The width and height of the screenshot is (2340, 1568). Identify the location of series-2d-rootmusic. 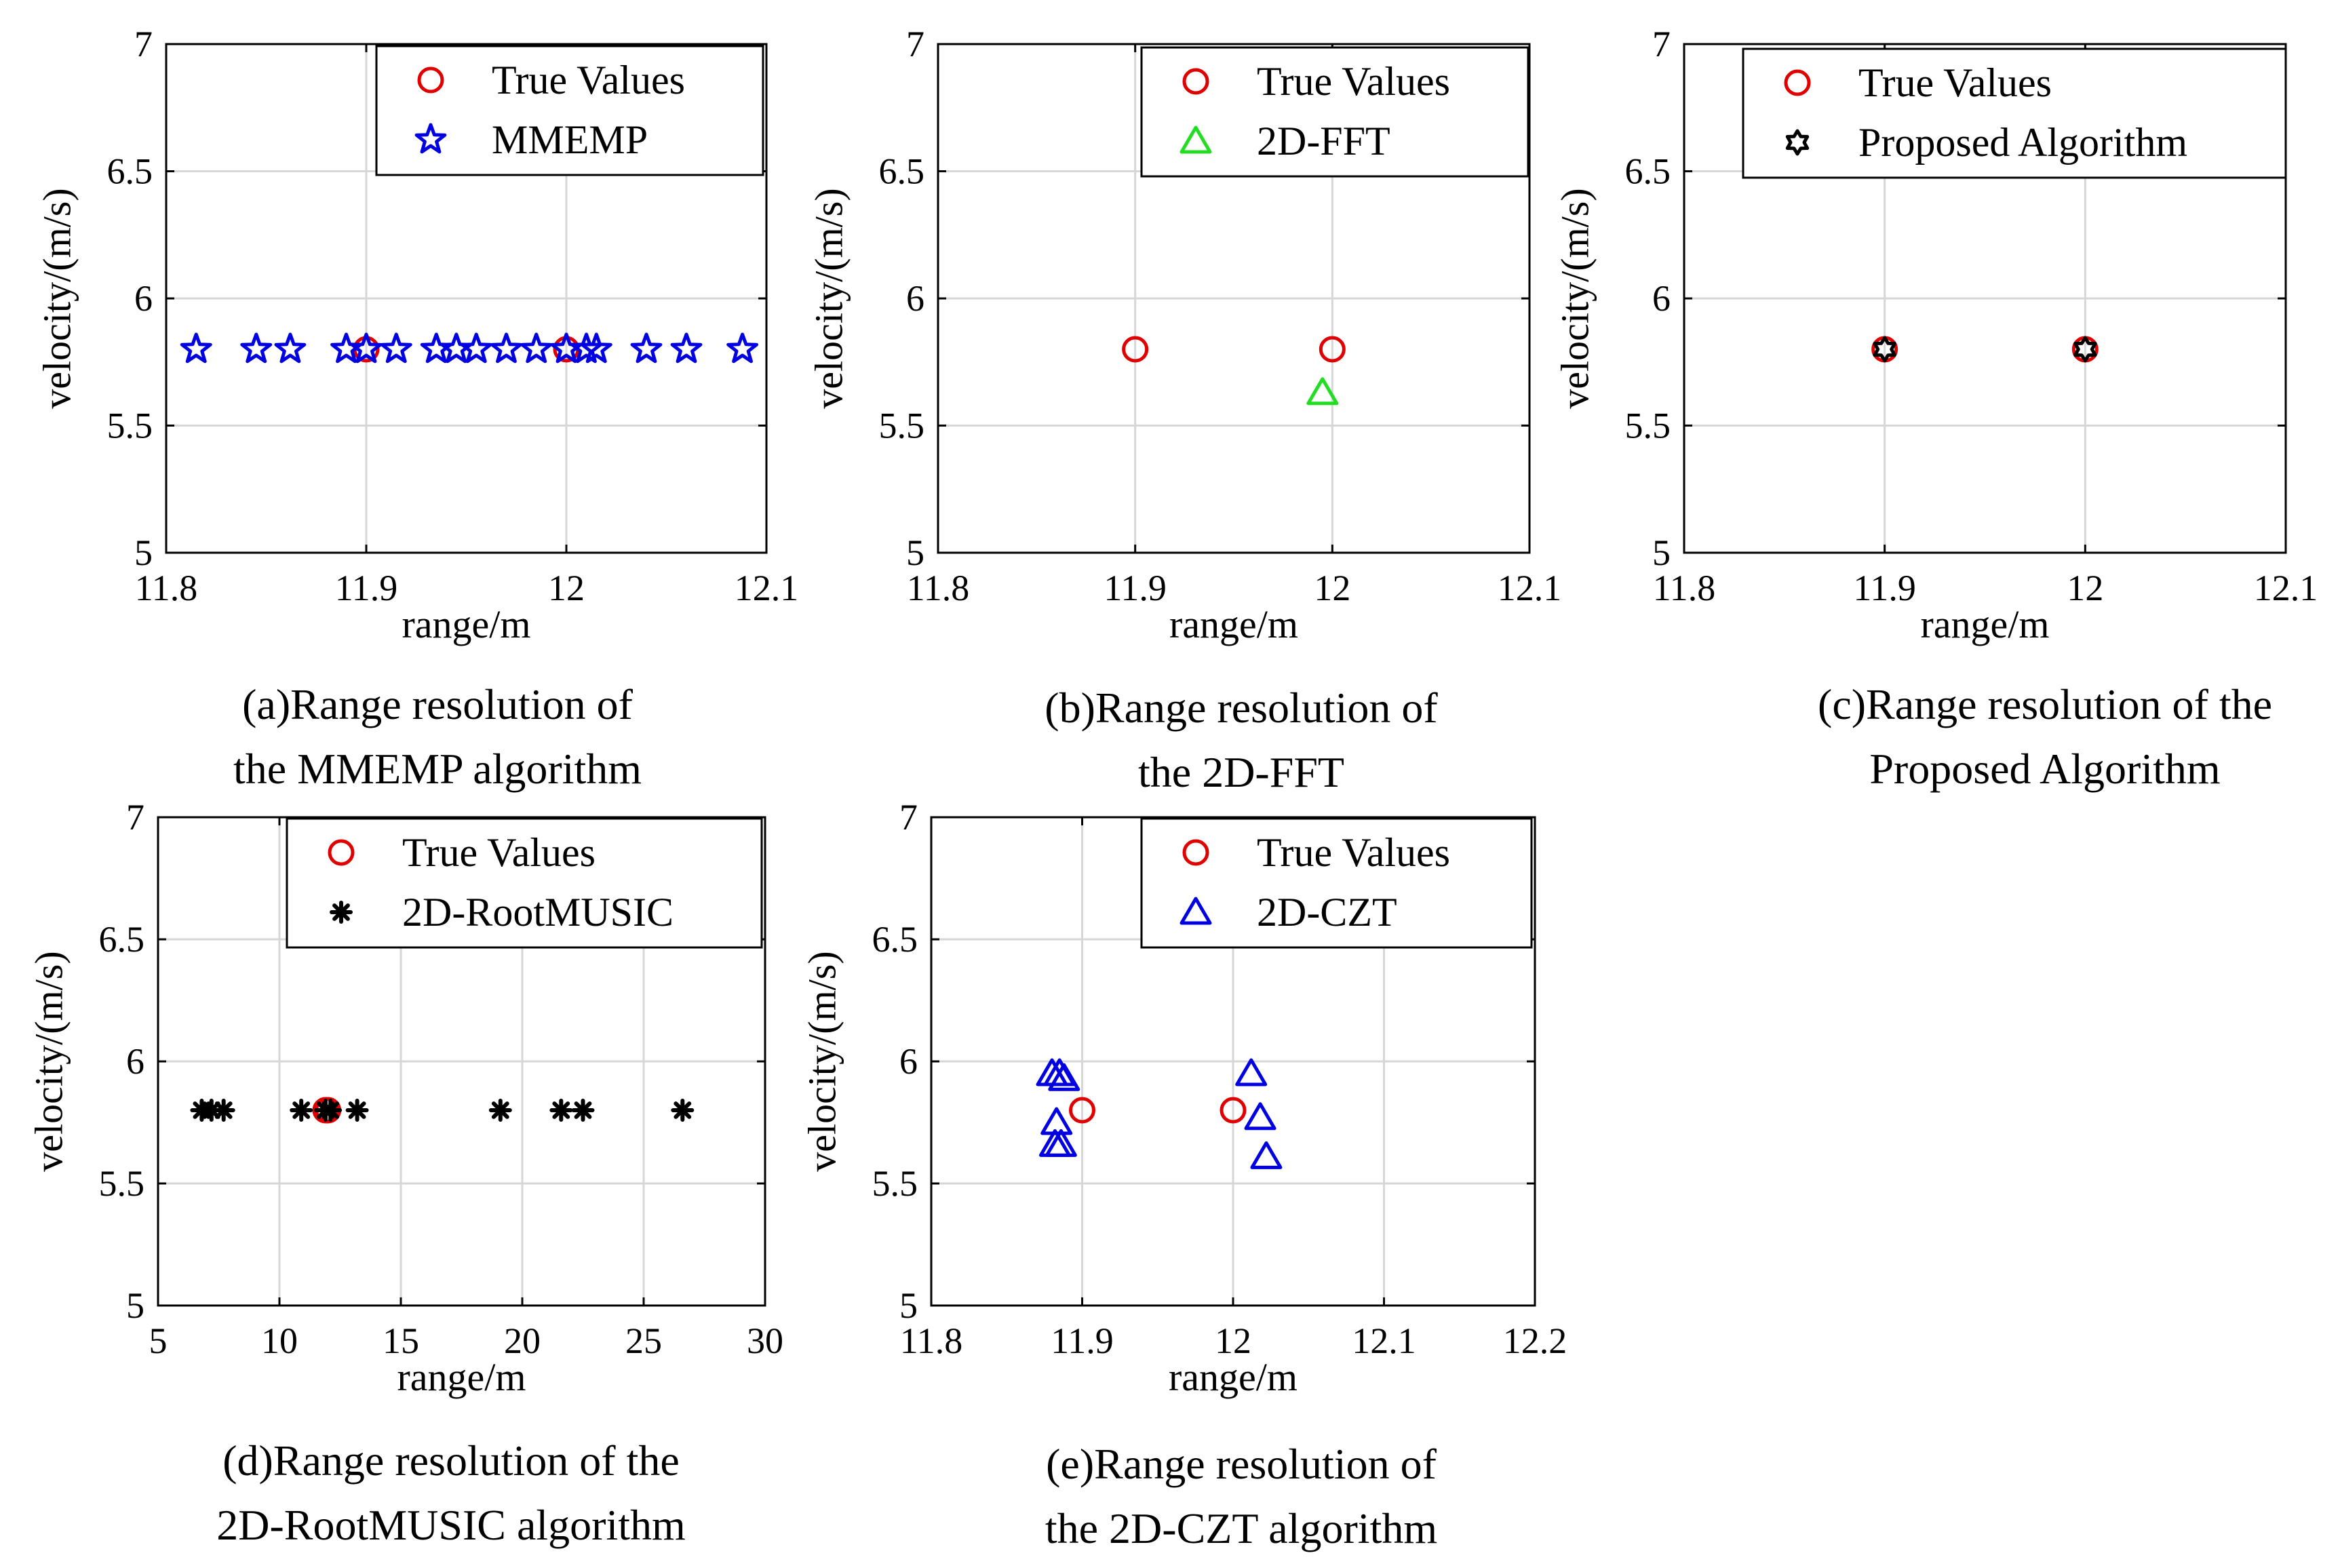
(442, 1110).